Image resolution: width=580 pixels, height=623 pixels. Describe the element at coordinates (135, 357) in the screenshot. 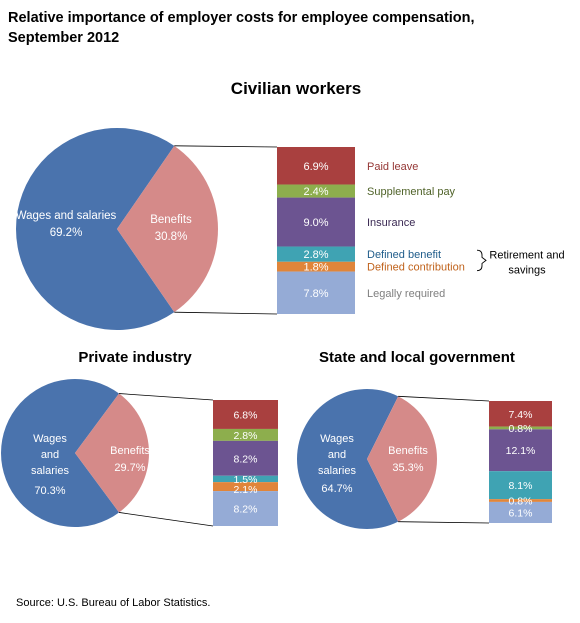

I see `panel-title: Private industry` at that location.